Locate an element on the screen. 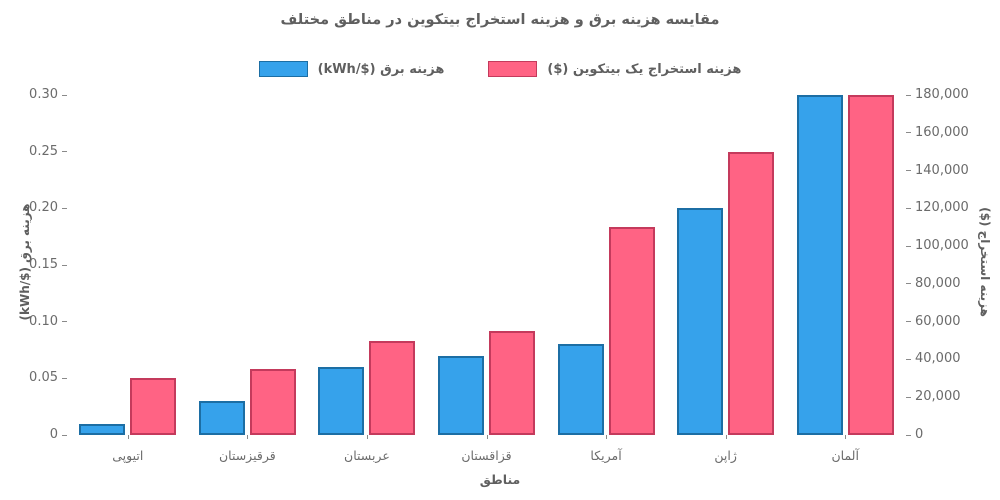 The height and width of the screenshot is (500, 1000). x-category-label-3: قزاقستان is located at coordinates (486, 455).